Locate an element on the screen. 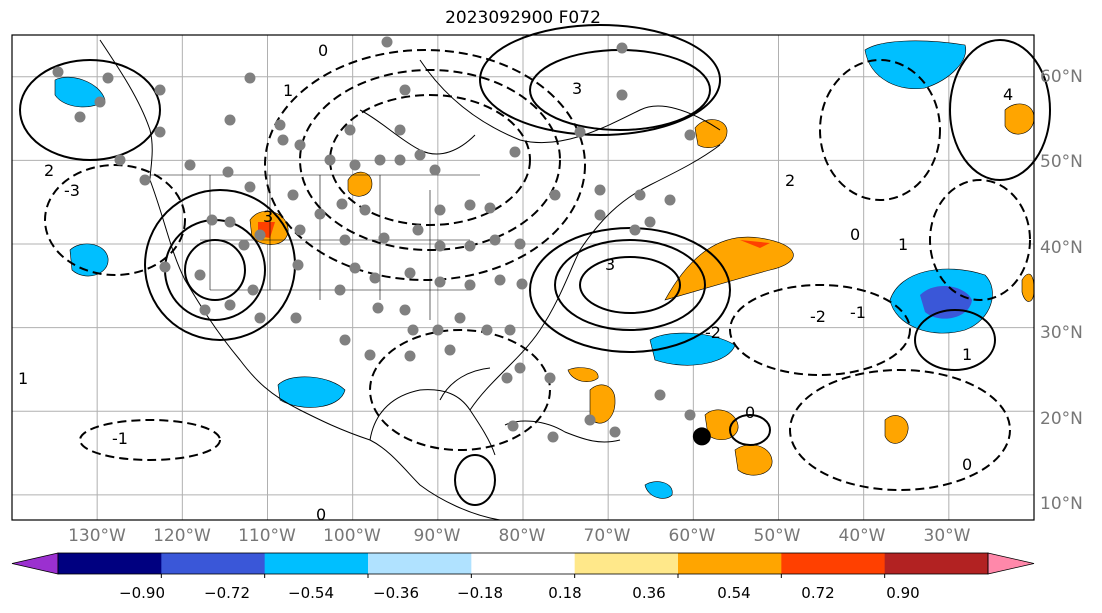 Image resolution: width=1102 pixels, height=613 pixels. colorbar-extend-high is located at coordinates (1011, 563).